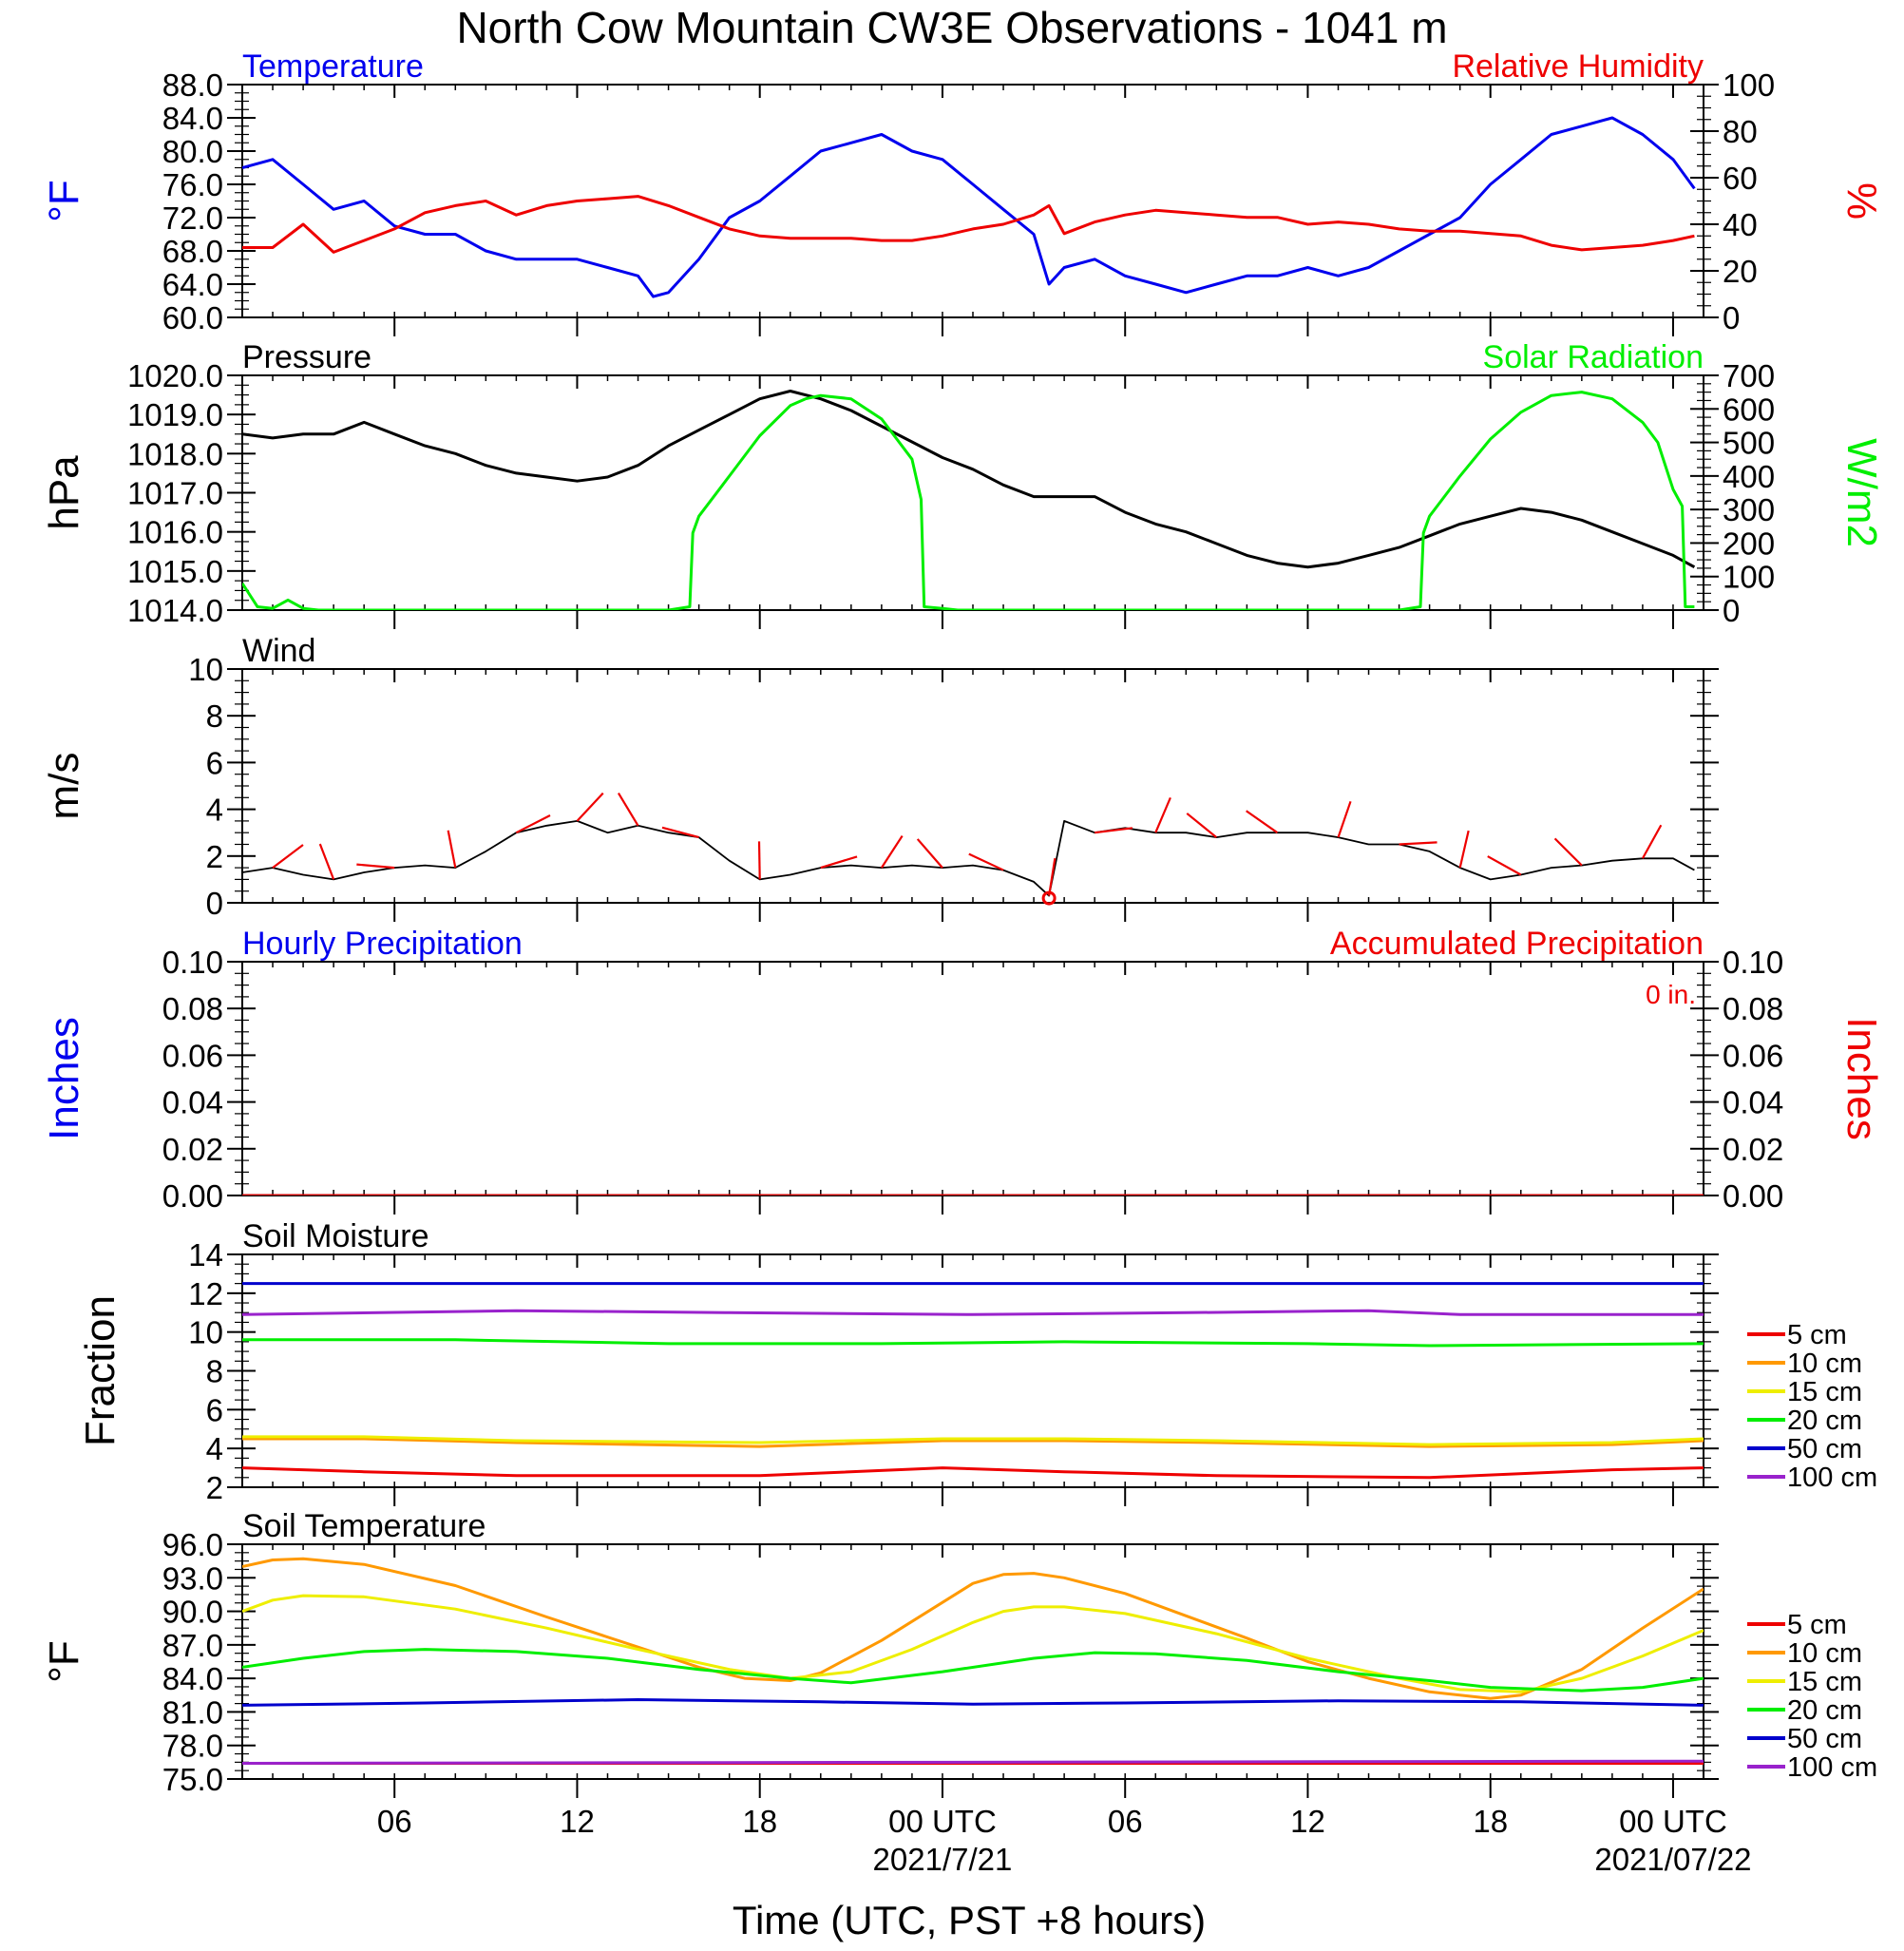  Describe the element at coordinates (175, 376) in the screenshot. I see `y-tick-label-left: 1020.0` at that location.